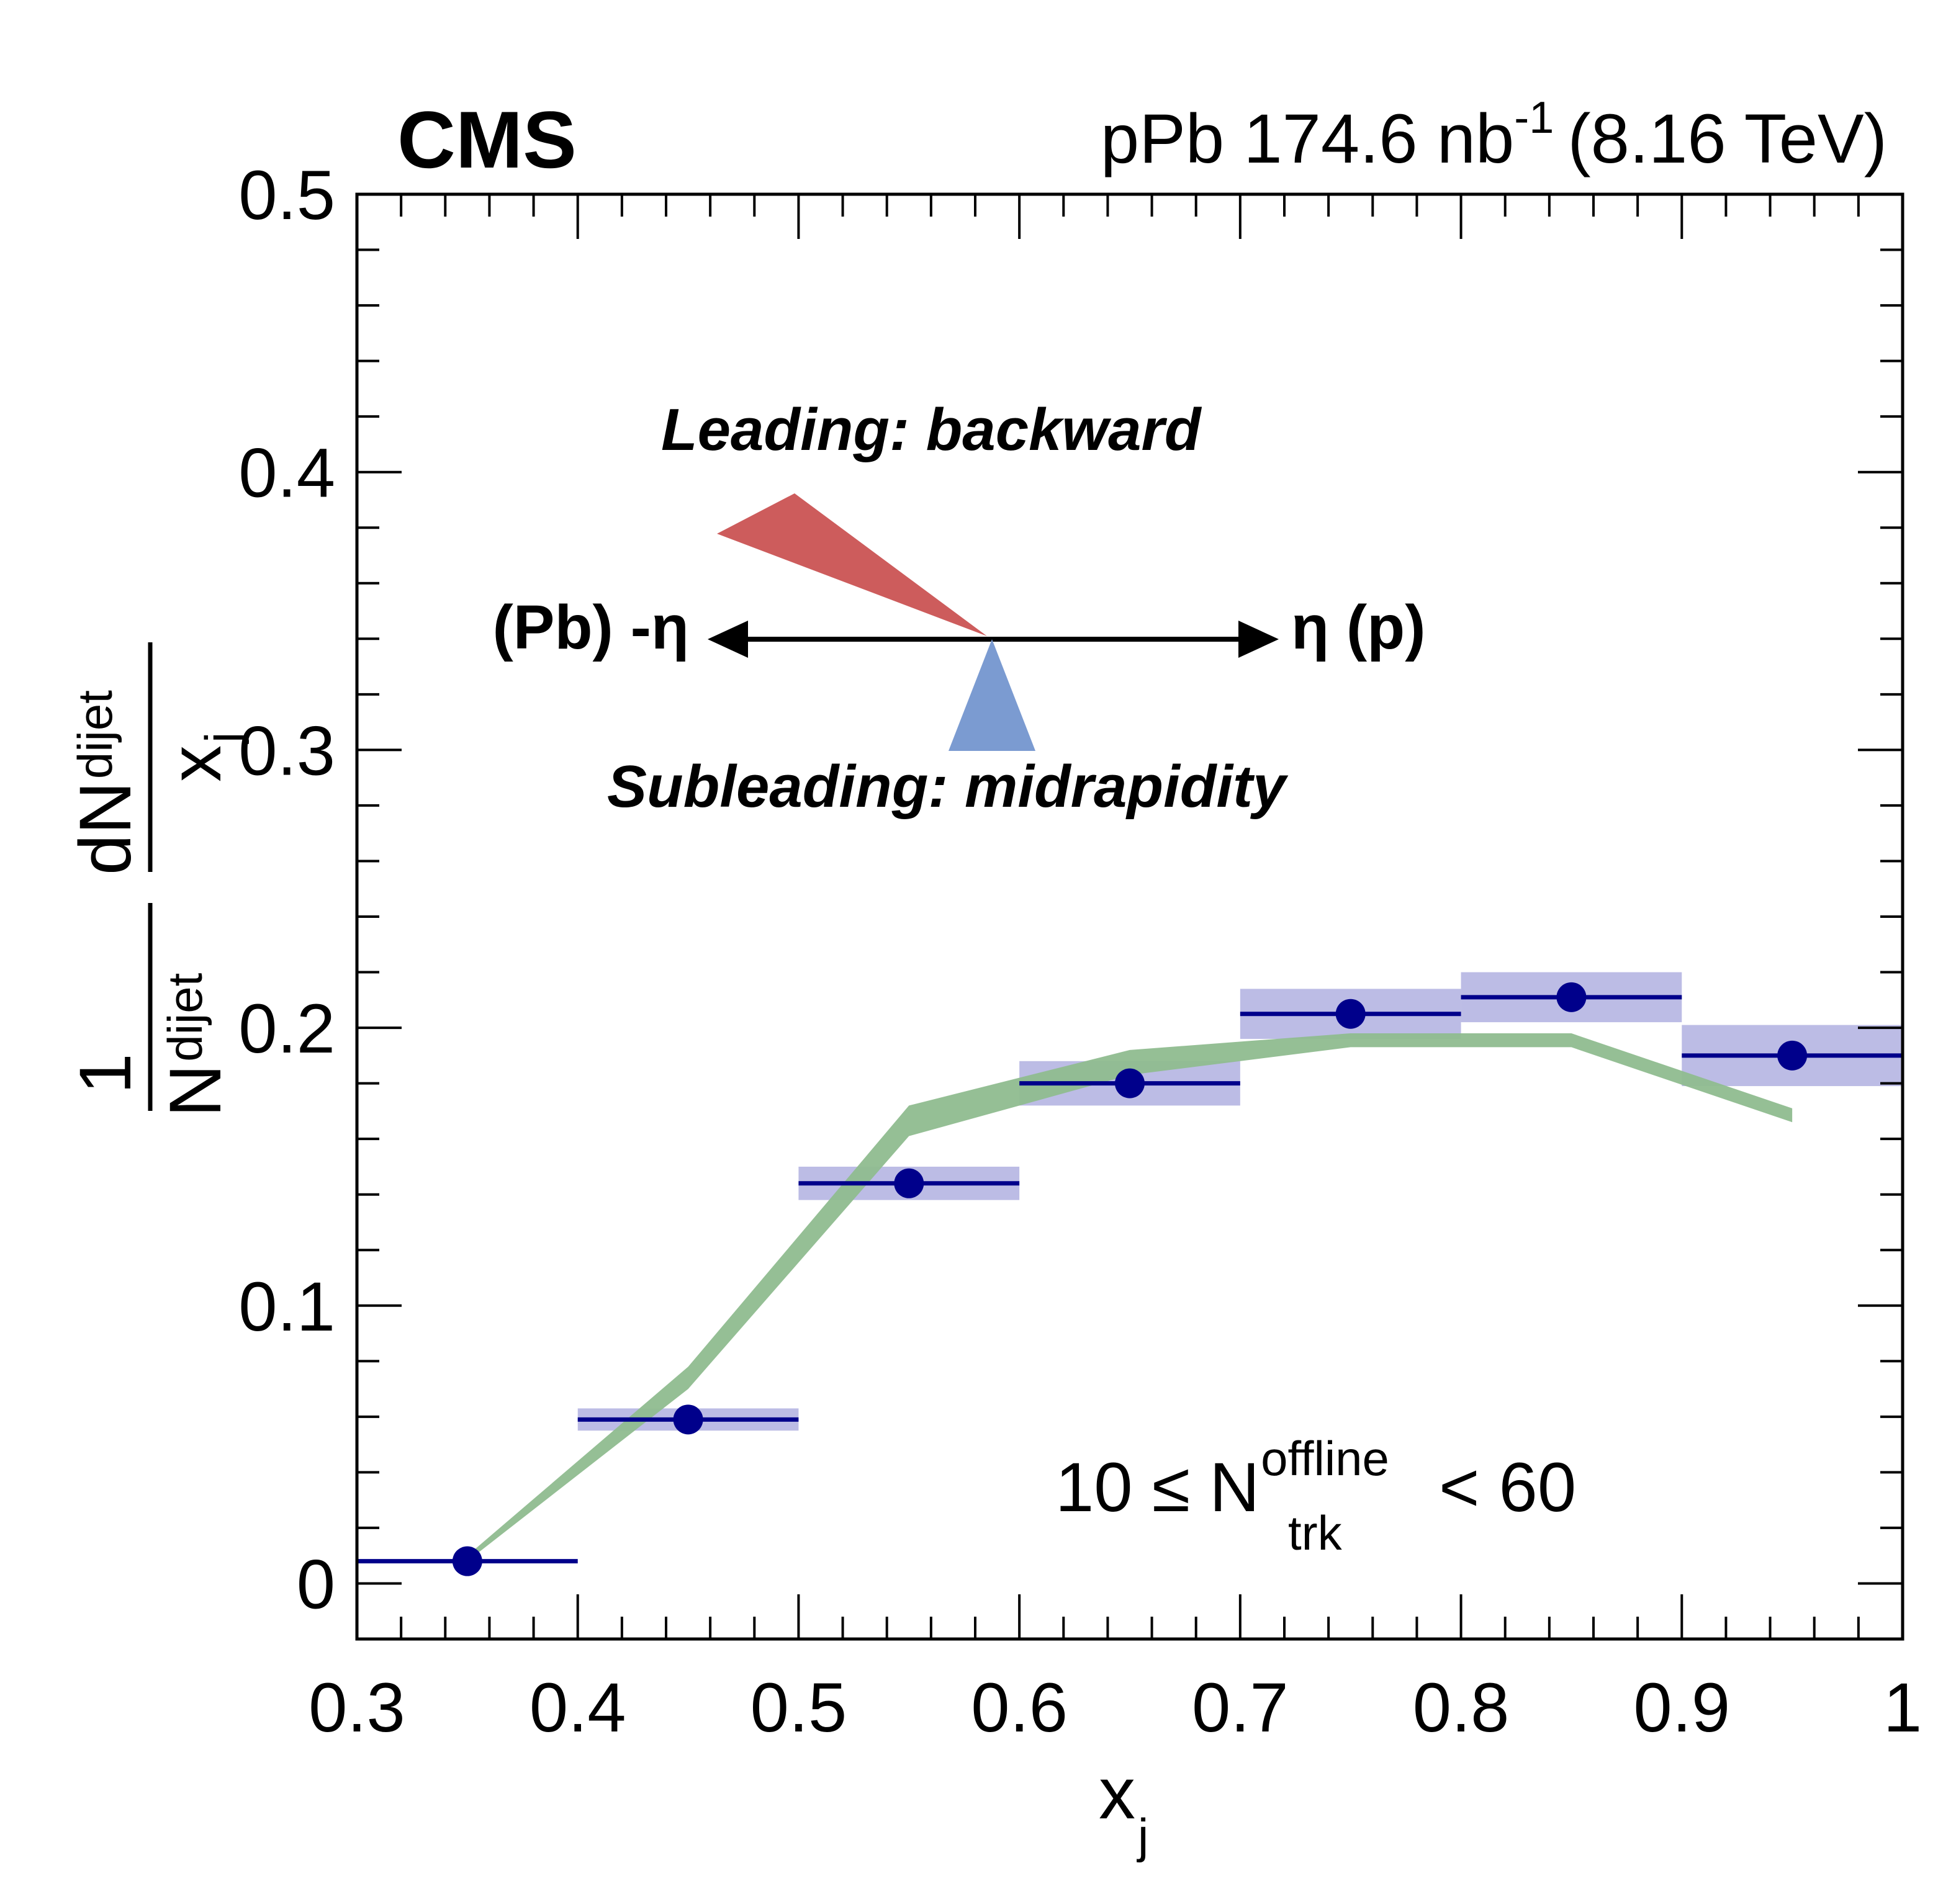  Describe the element at coordinates (105, 828) in the screenshot. I see `y-title-dN-main: dN` at that location.